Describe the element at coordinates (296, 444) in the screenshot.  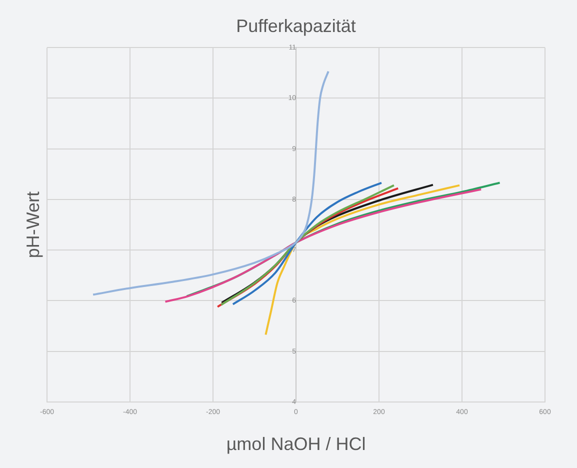
I see `x-axis-title: µmol NaOH / HCl` at that location.